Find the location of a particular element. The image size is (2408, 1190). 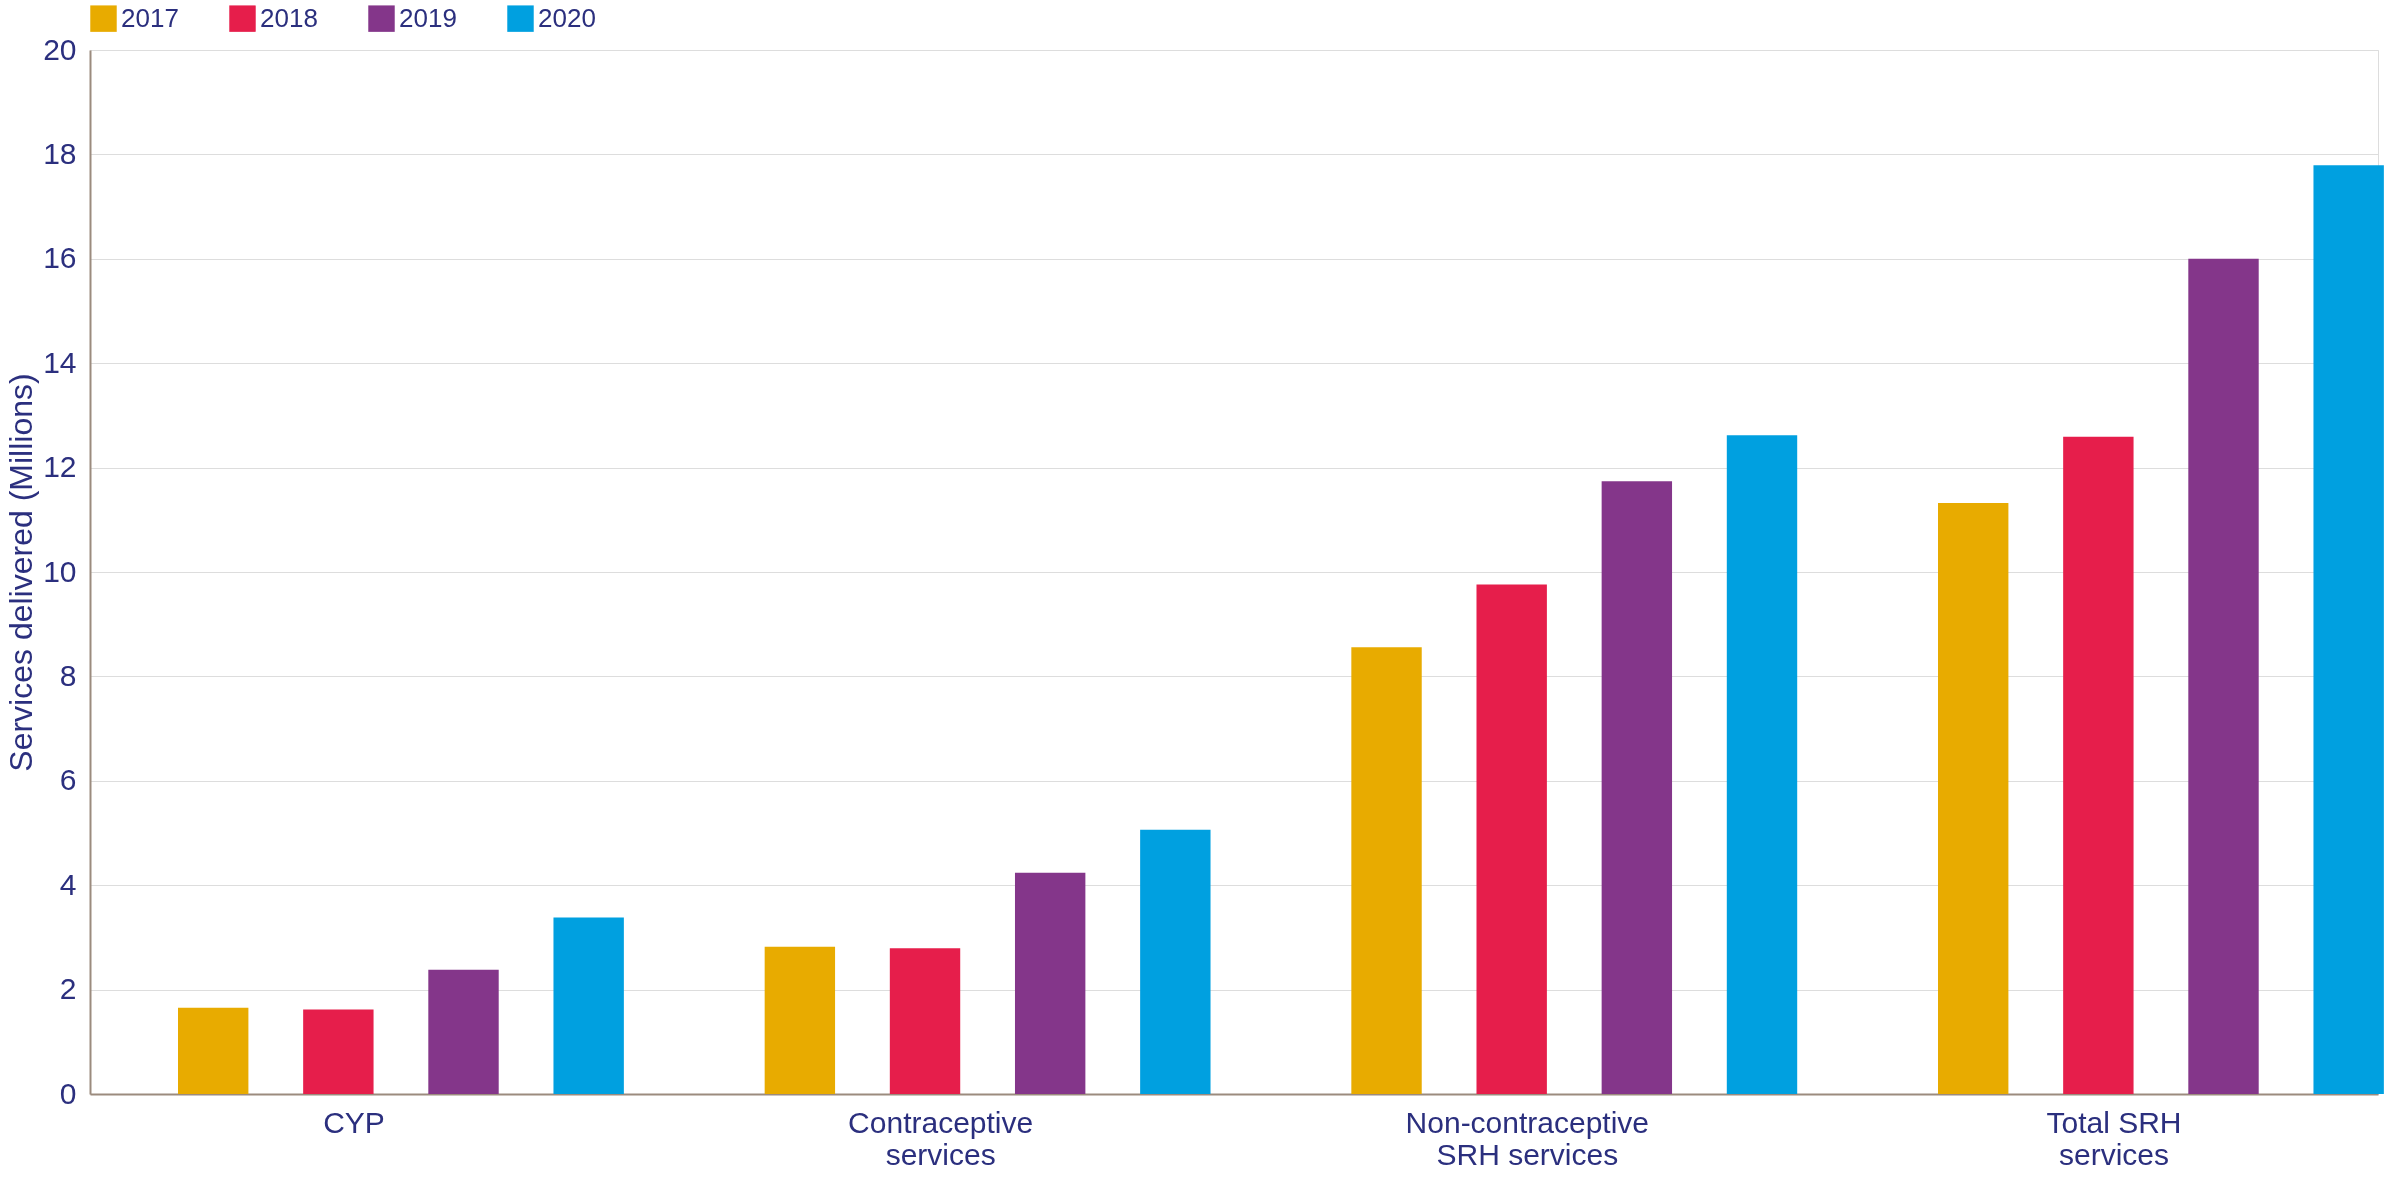

y-tick-label: 12 is located at coordinates (60, 467).